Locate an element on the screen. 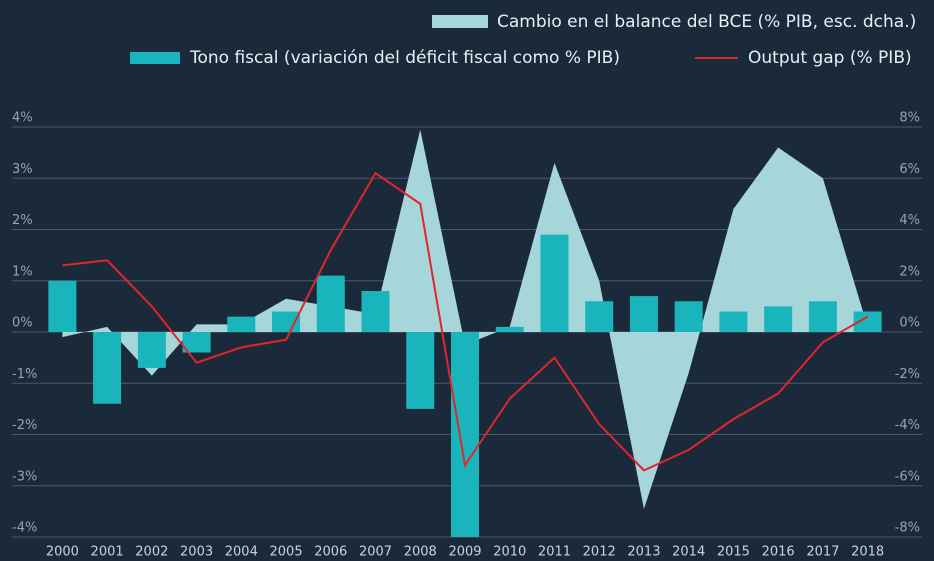  y-tick-label: 3% is located at coordinates (22, 169).